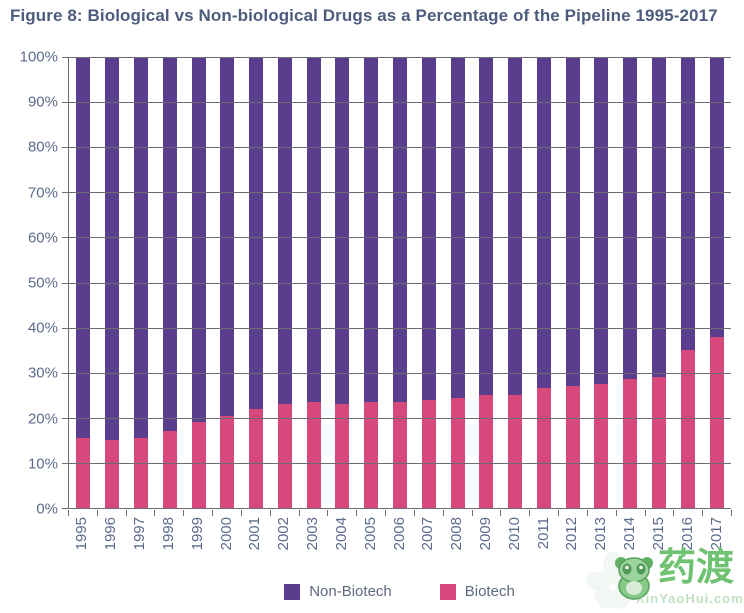 This screenshot has height=613, width=744. I want to click on legend-item-biotech: Biotech, so click(477, 591).